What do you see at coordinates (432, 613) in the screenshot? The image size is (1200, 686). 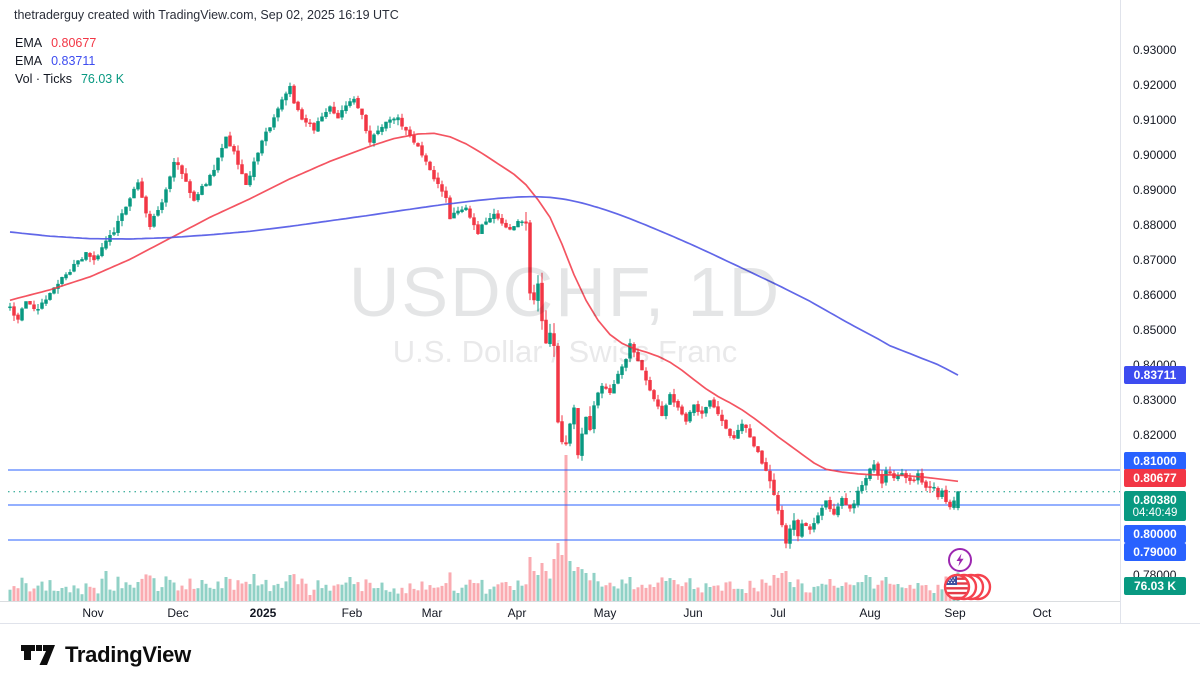 I see `time-tick-label: Mar` at bounding box center [432, 613].